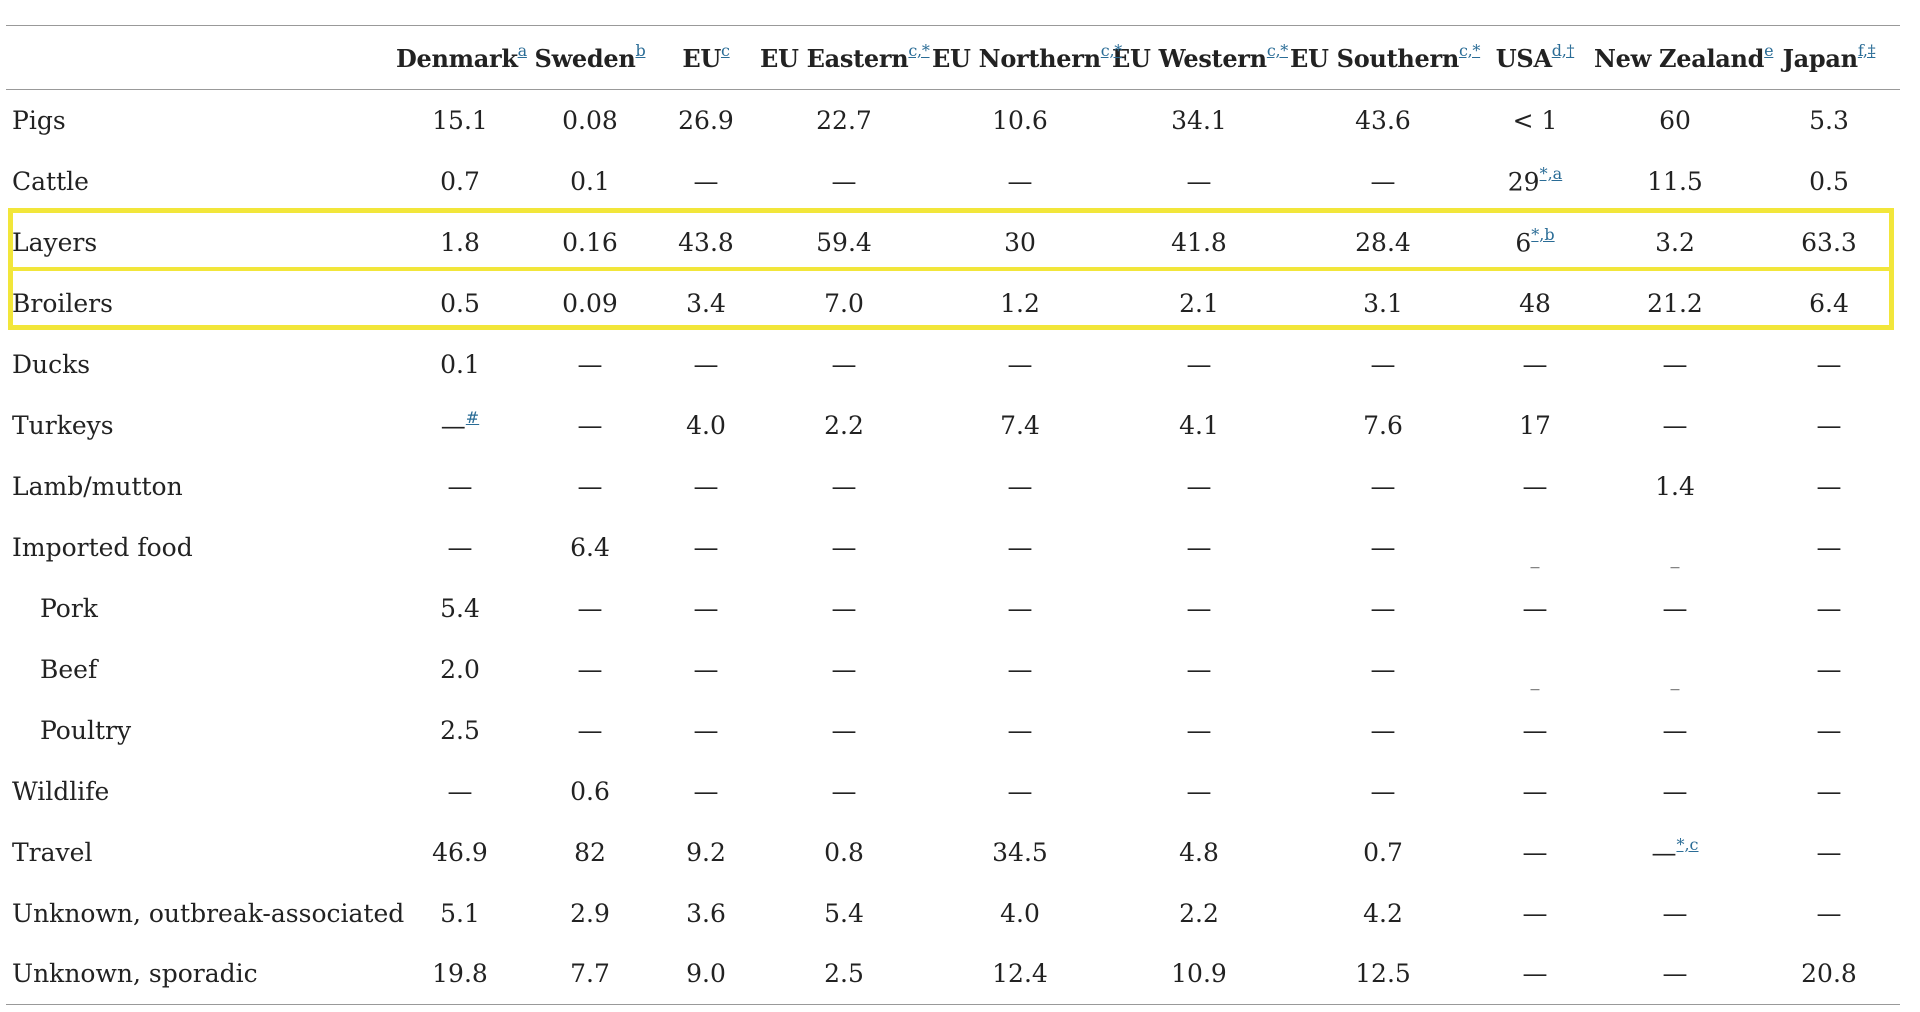 The height and width of the screenshot is (1012, 1920). I want to click on table-cell: 10.9, so click(1199, 974).